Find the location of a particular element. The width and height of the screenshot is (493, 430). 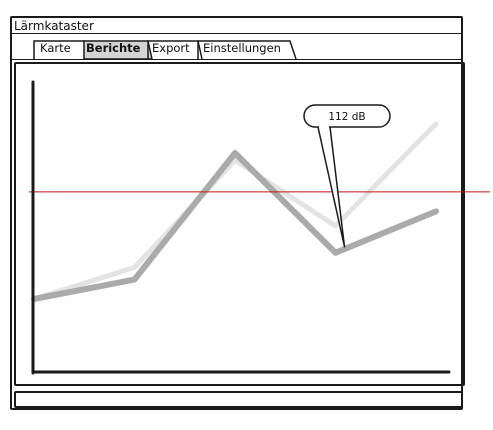

window-title: Lärmkataster is located at coordinates (54, 26).